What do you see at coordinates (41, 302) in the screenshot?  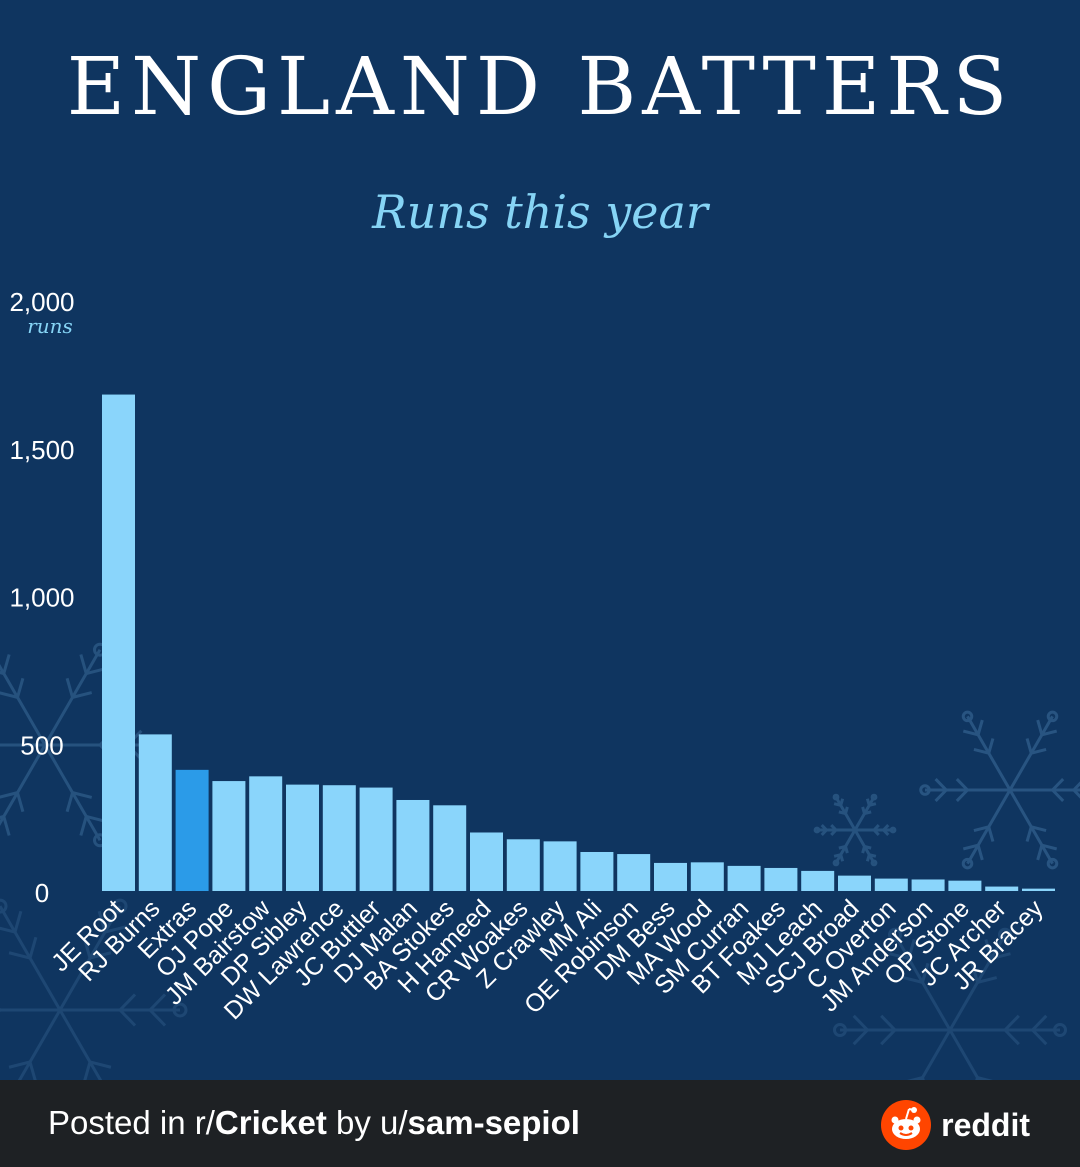 I see `y-tick-label: 2,000` at bounding box center [41, 302].